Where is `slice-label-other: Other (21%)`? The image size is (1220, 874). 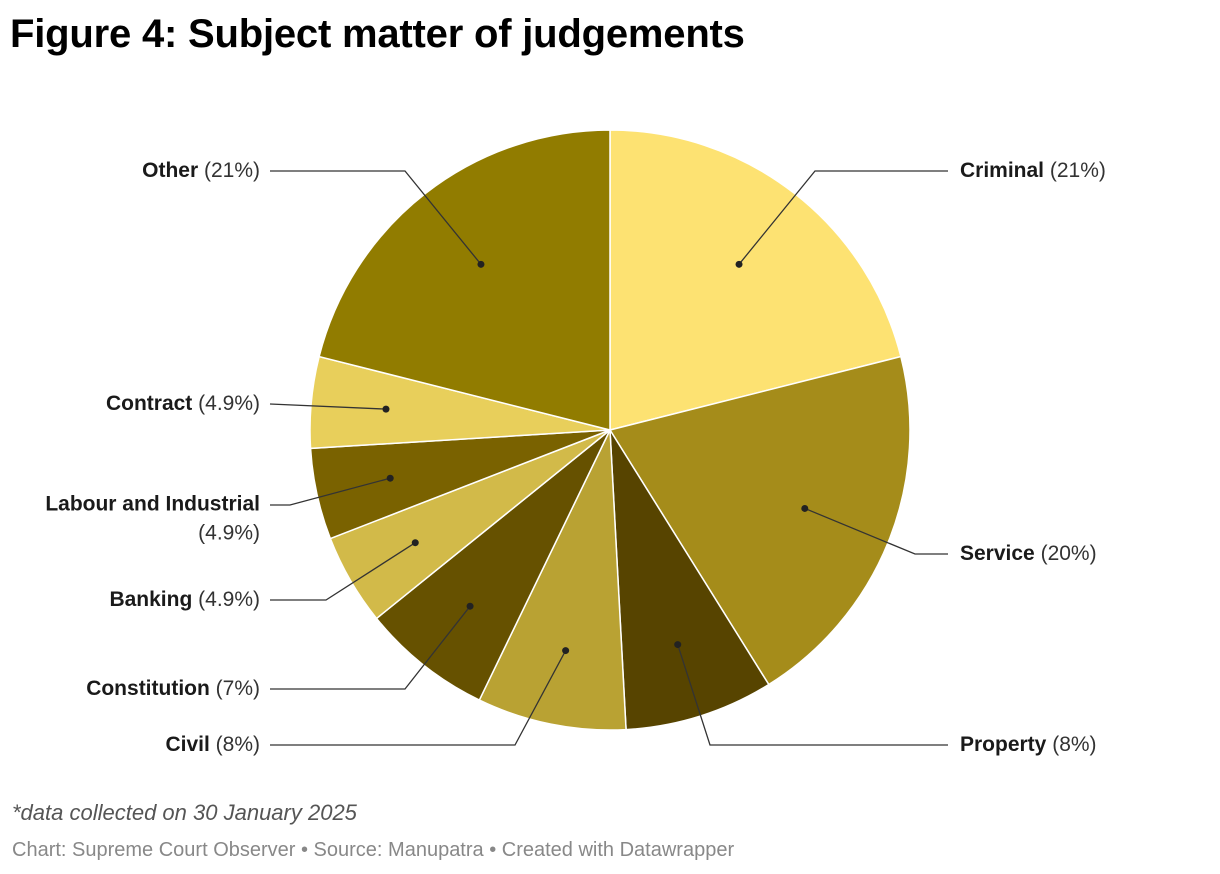
slice-label-other: Other (21%) is located at coordinates (201, 170).